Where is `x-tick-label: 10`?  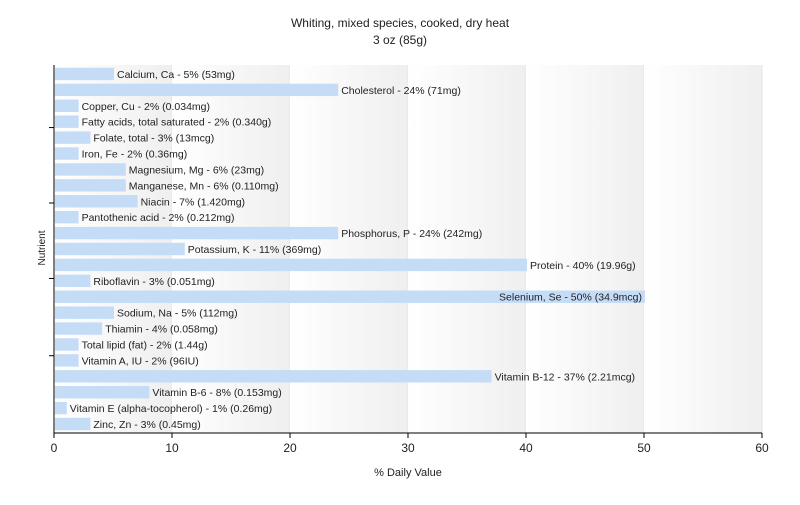 x-tick-label: 10 is located at coordinates (172, 448).